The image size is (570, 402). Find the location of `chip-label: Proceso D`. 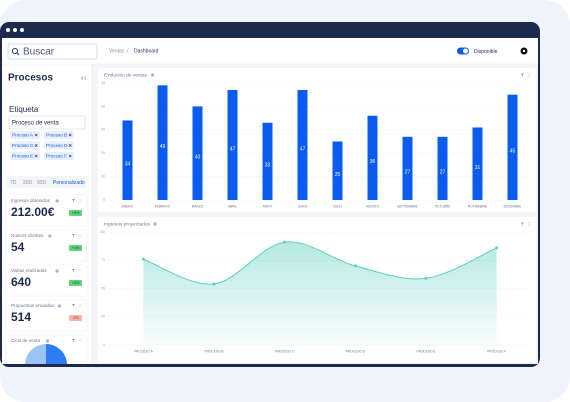

chip-label: Proceso D is located at coordinates (57, 145).